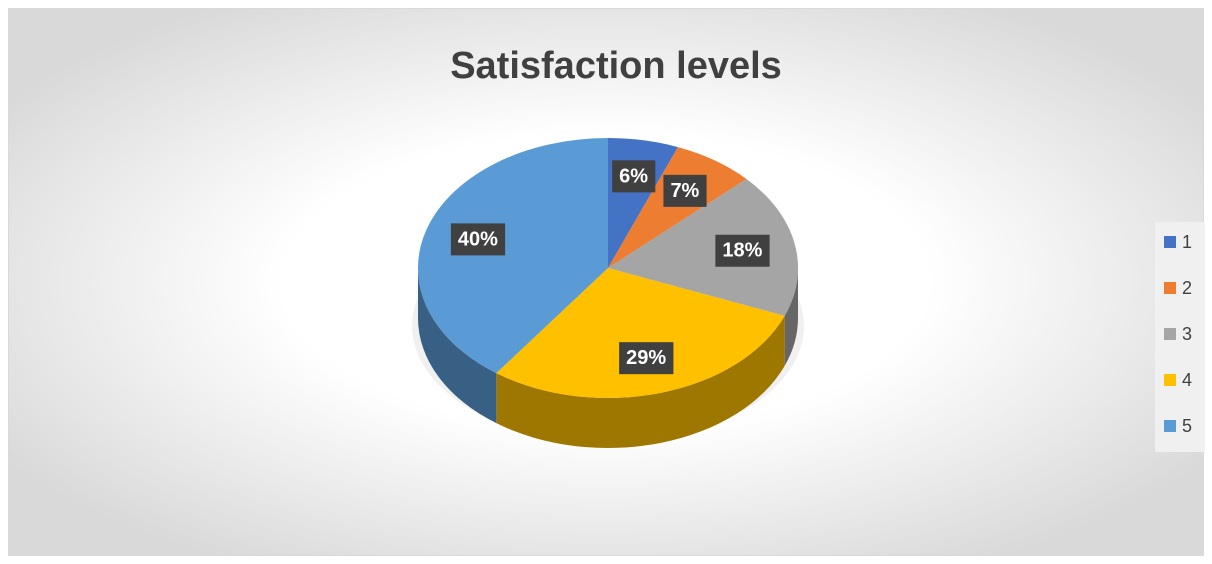 The height and width of the screenshot is (564, 1212). I want to click on data-label-text: 7%, so click(684, 191).